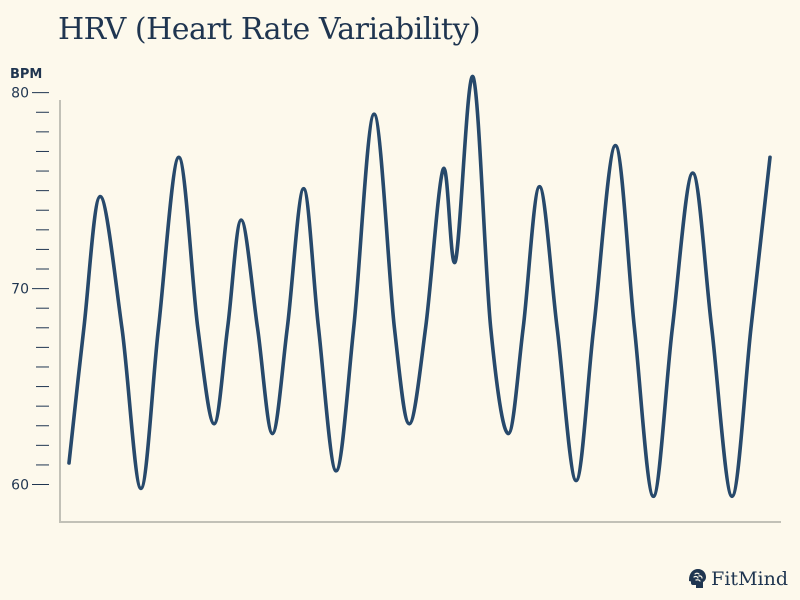 Image resolution: width=800 pixels, height=600 pixels. I want to click on chart-title: HRV (Heart Rate Variability), so click(269, 29).